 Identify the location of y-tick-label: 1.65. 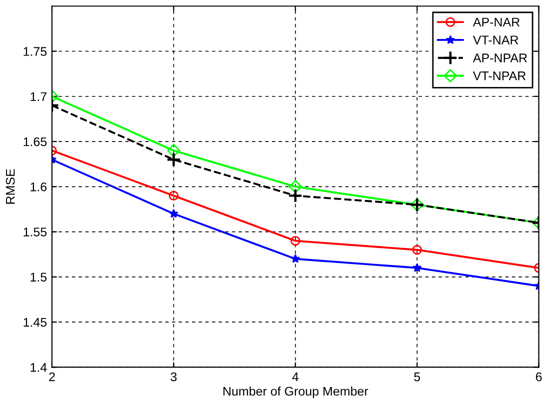
(35, 141).